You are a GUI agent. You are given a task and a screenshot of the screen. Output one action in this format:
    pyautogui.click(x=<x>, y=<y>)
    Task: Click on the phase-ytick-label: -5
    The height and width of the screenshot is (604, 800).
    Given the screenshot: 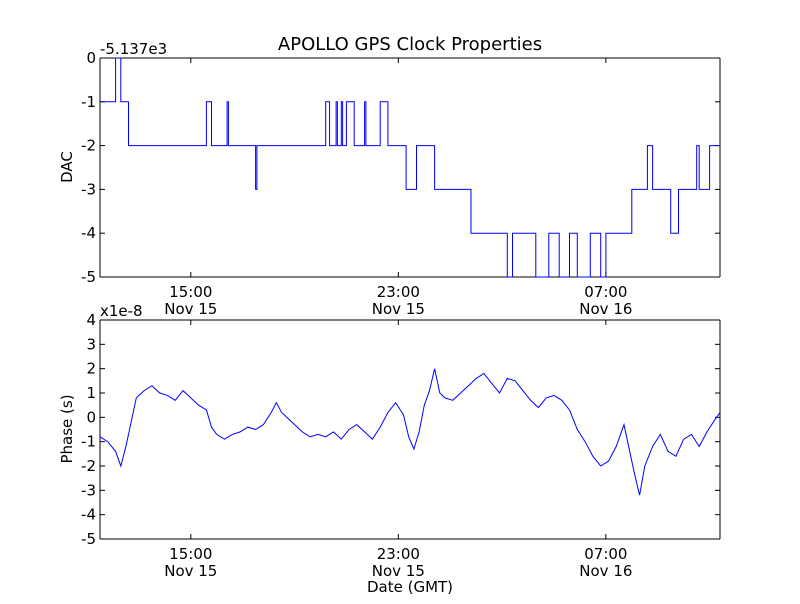 What is the action you would take?
    pyautogui.click(x=88, y=539)
    